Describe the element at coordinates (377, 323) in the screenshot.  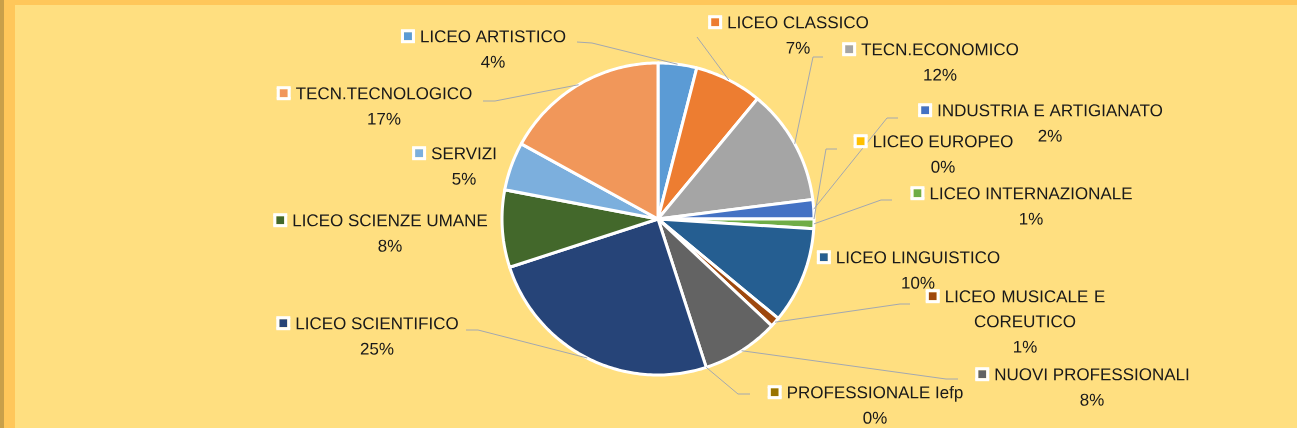
I see `legend-label: LICEO SCIENTIFICO` at that location.